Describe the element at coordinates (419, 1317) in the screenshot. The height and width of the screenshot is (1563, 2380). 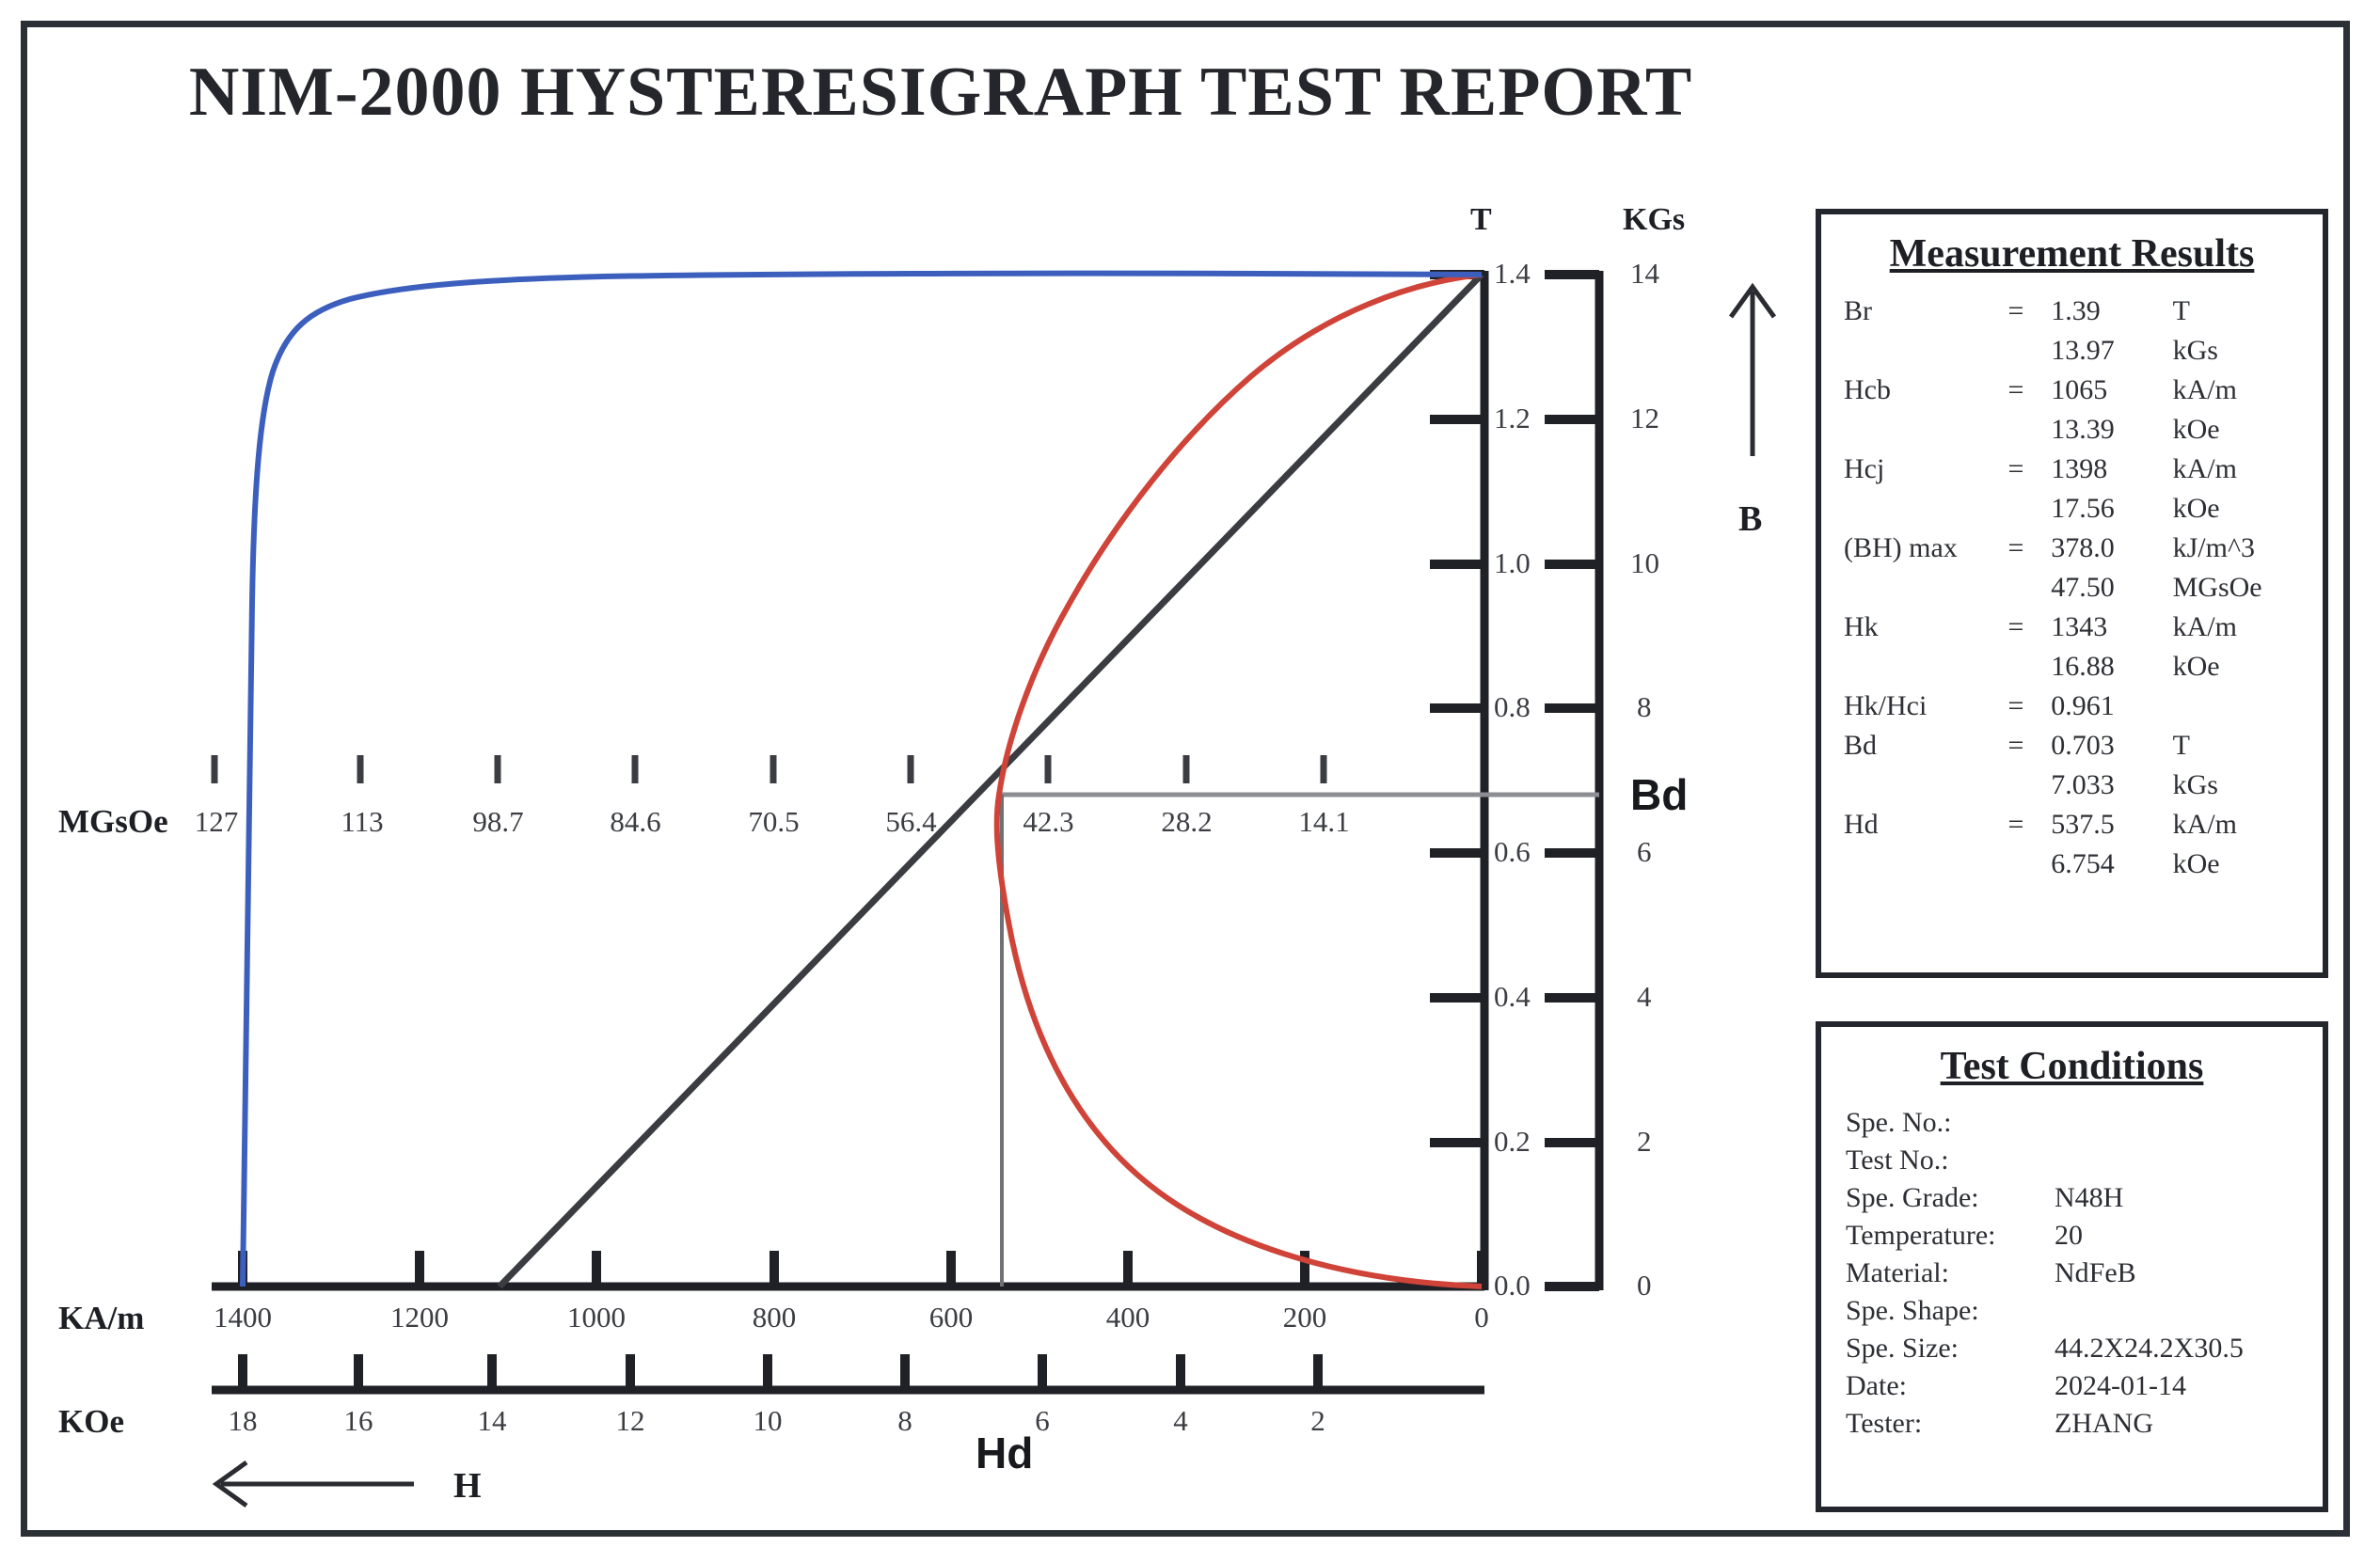
I see `kam-tick-label: 1200` at that location.